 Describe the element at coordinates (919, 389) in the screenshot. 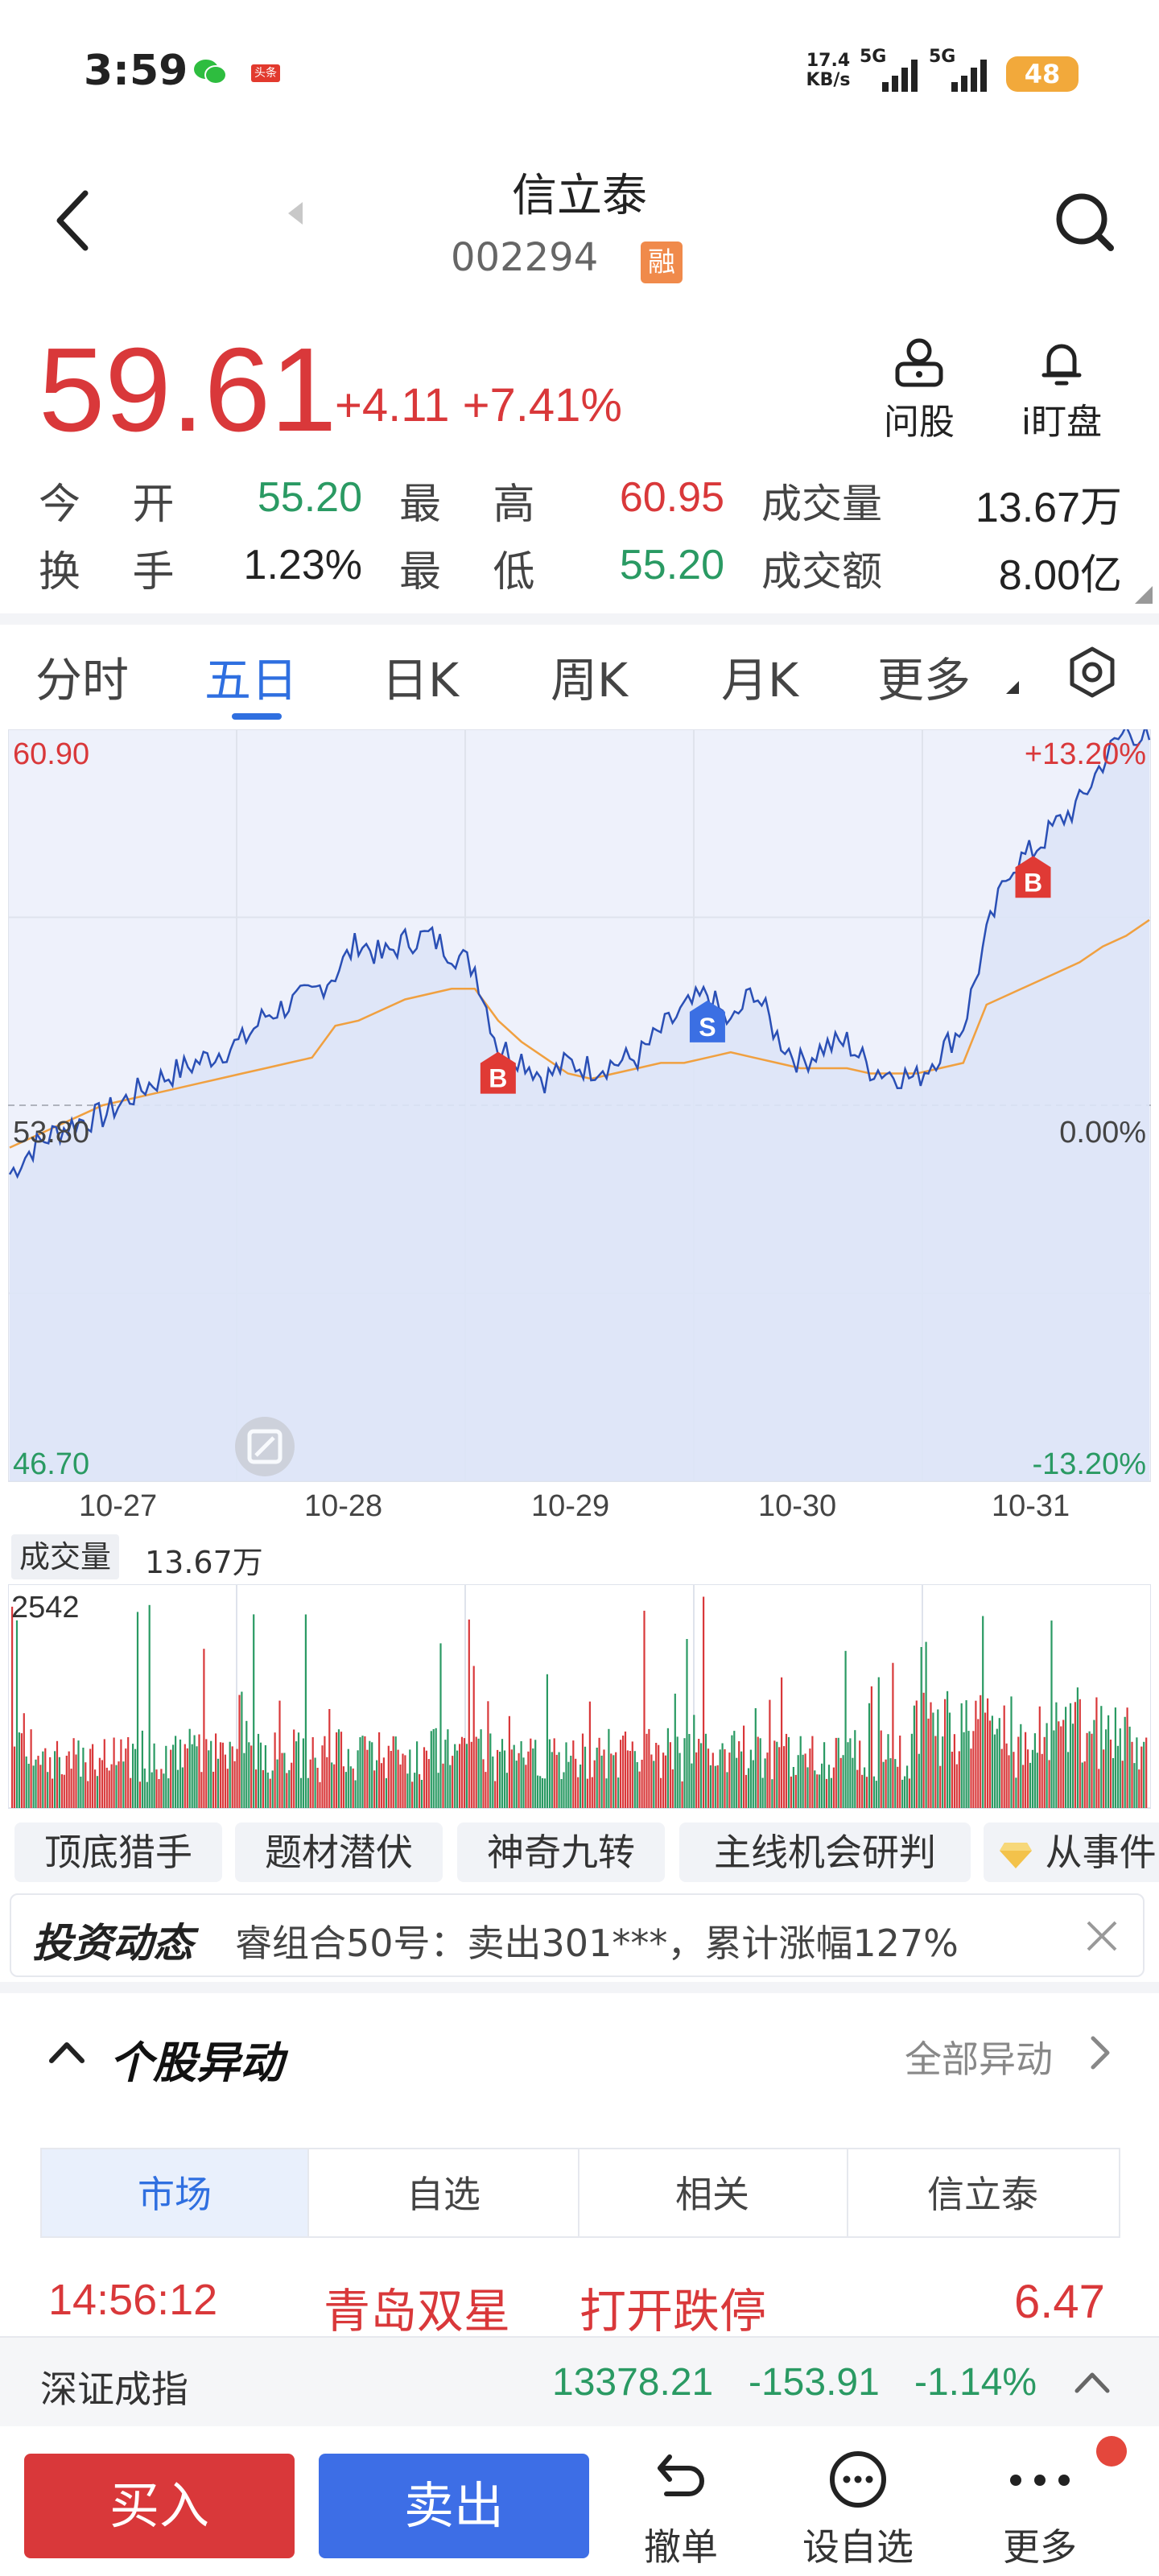

I see `ask-stock-button: 问股` at that location.